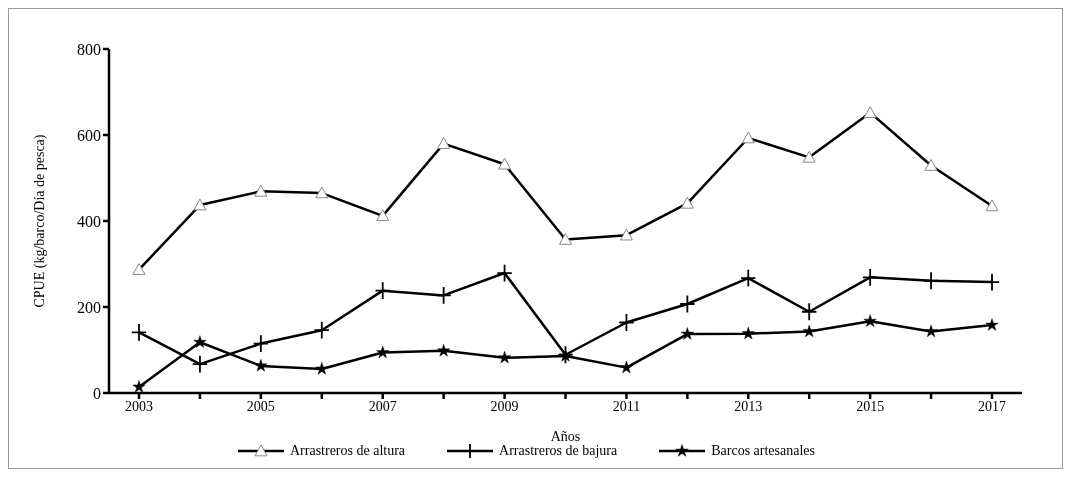  Describe the element at coordinates (992, 406) in the screenshot. I see `x-tick-label: 2017` at that location.